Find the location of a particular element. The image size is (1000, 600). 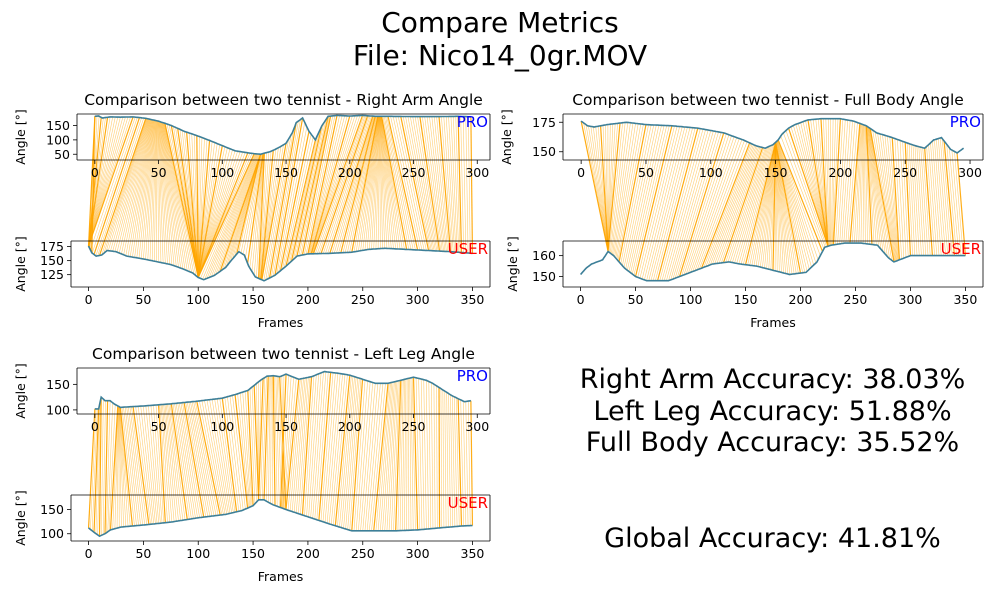

user-axes: 0 50 100 150 200 250 300 350 150 160 Angle [°] USER is located at coordinates (744, 271).